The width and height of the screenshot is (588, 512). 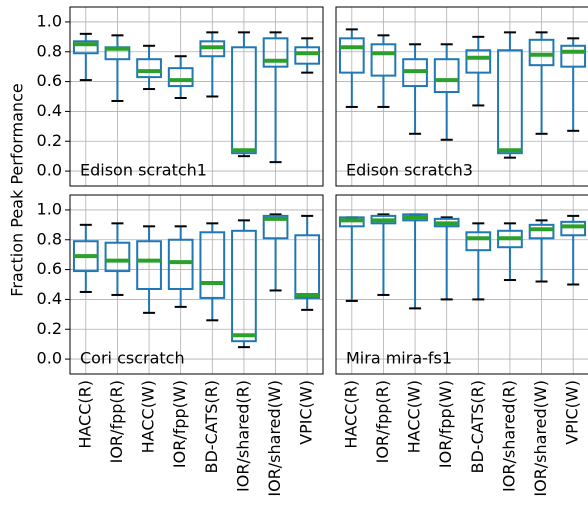 I want to click on panel-title: Edison scratch3, so click(x=409, y=170).